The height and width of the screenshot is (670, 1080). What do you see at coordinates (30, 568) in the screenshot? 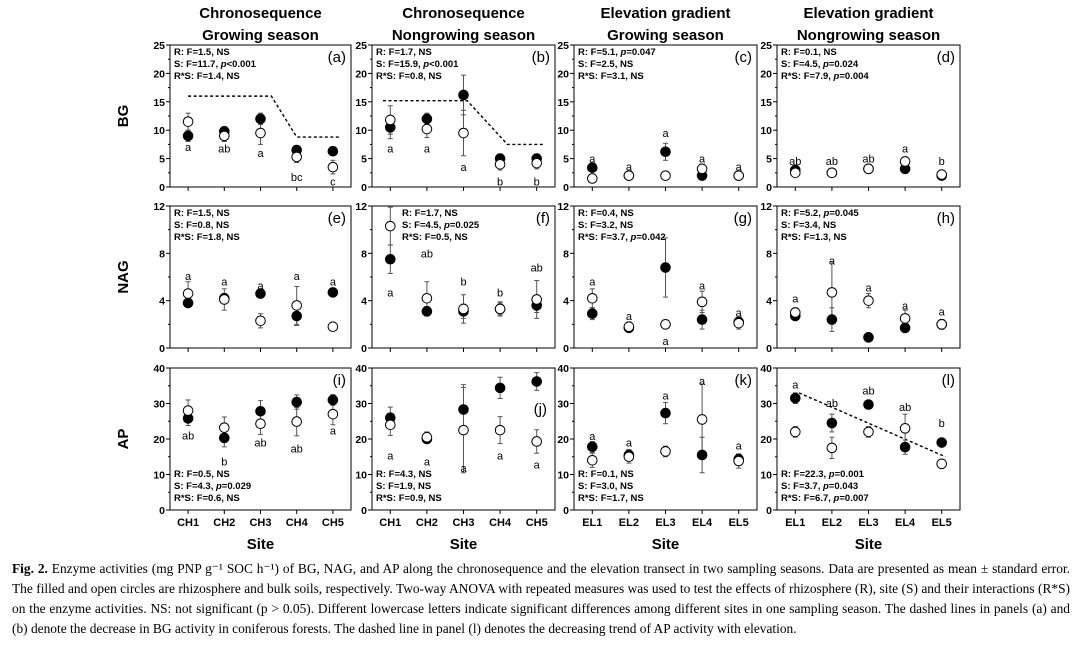
I see `caption-label: Fig. 2.` at bounding box center [30, 568].